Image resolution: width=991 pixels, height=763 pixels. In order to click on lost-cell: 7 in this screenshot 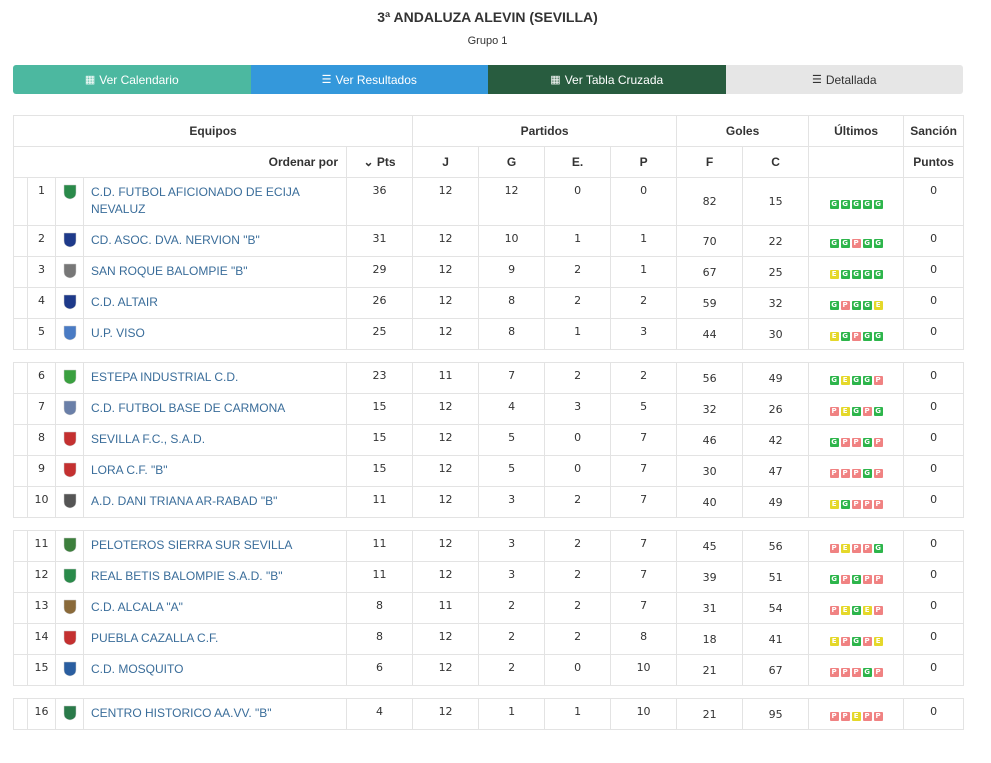, I will do `click(644, 502)`.